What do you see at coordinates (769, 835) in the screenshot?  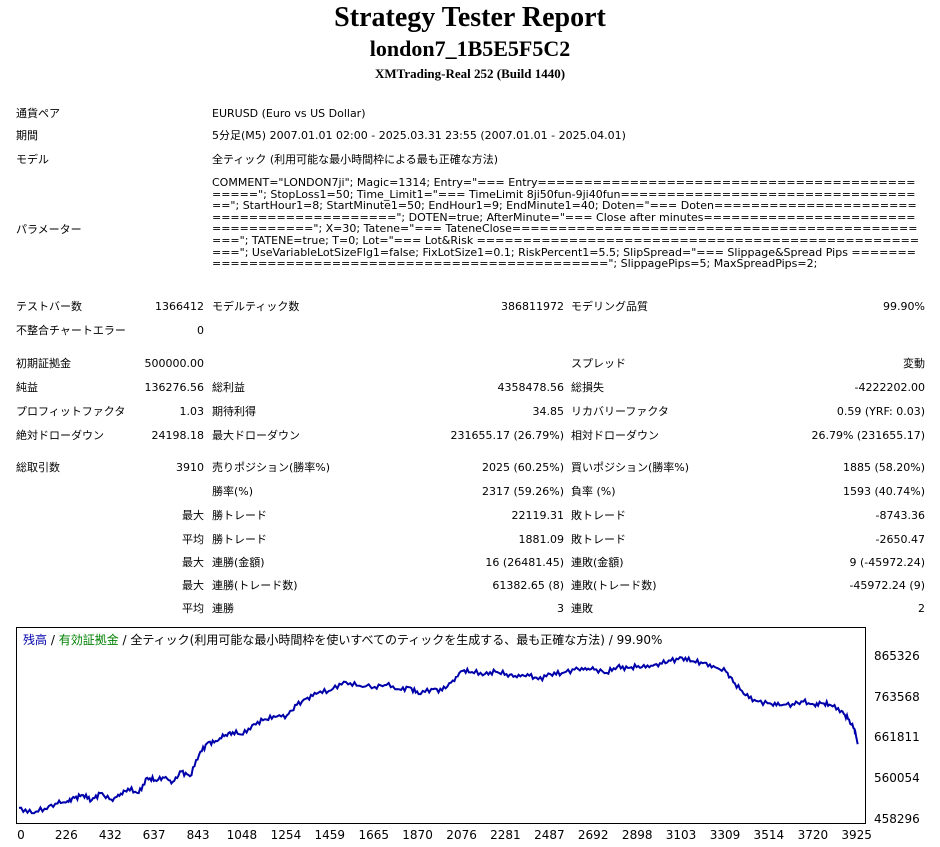 I see `x-tick-label: 3514` at bounding box center [769, 835].